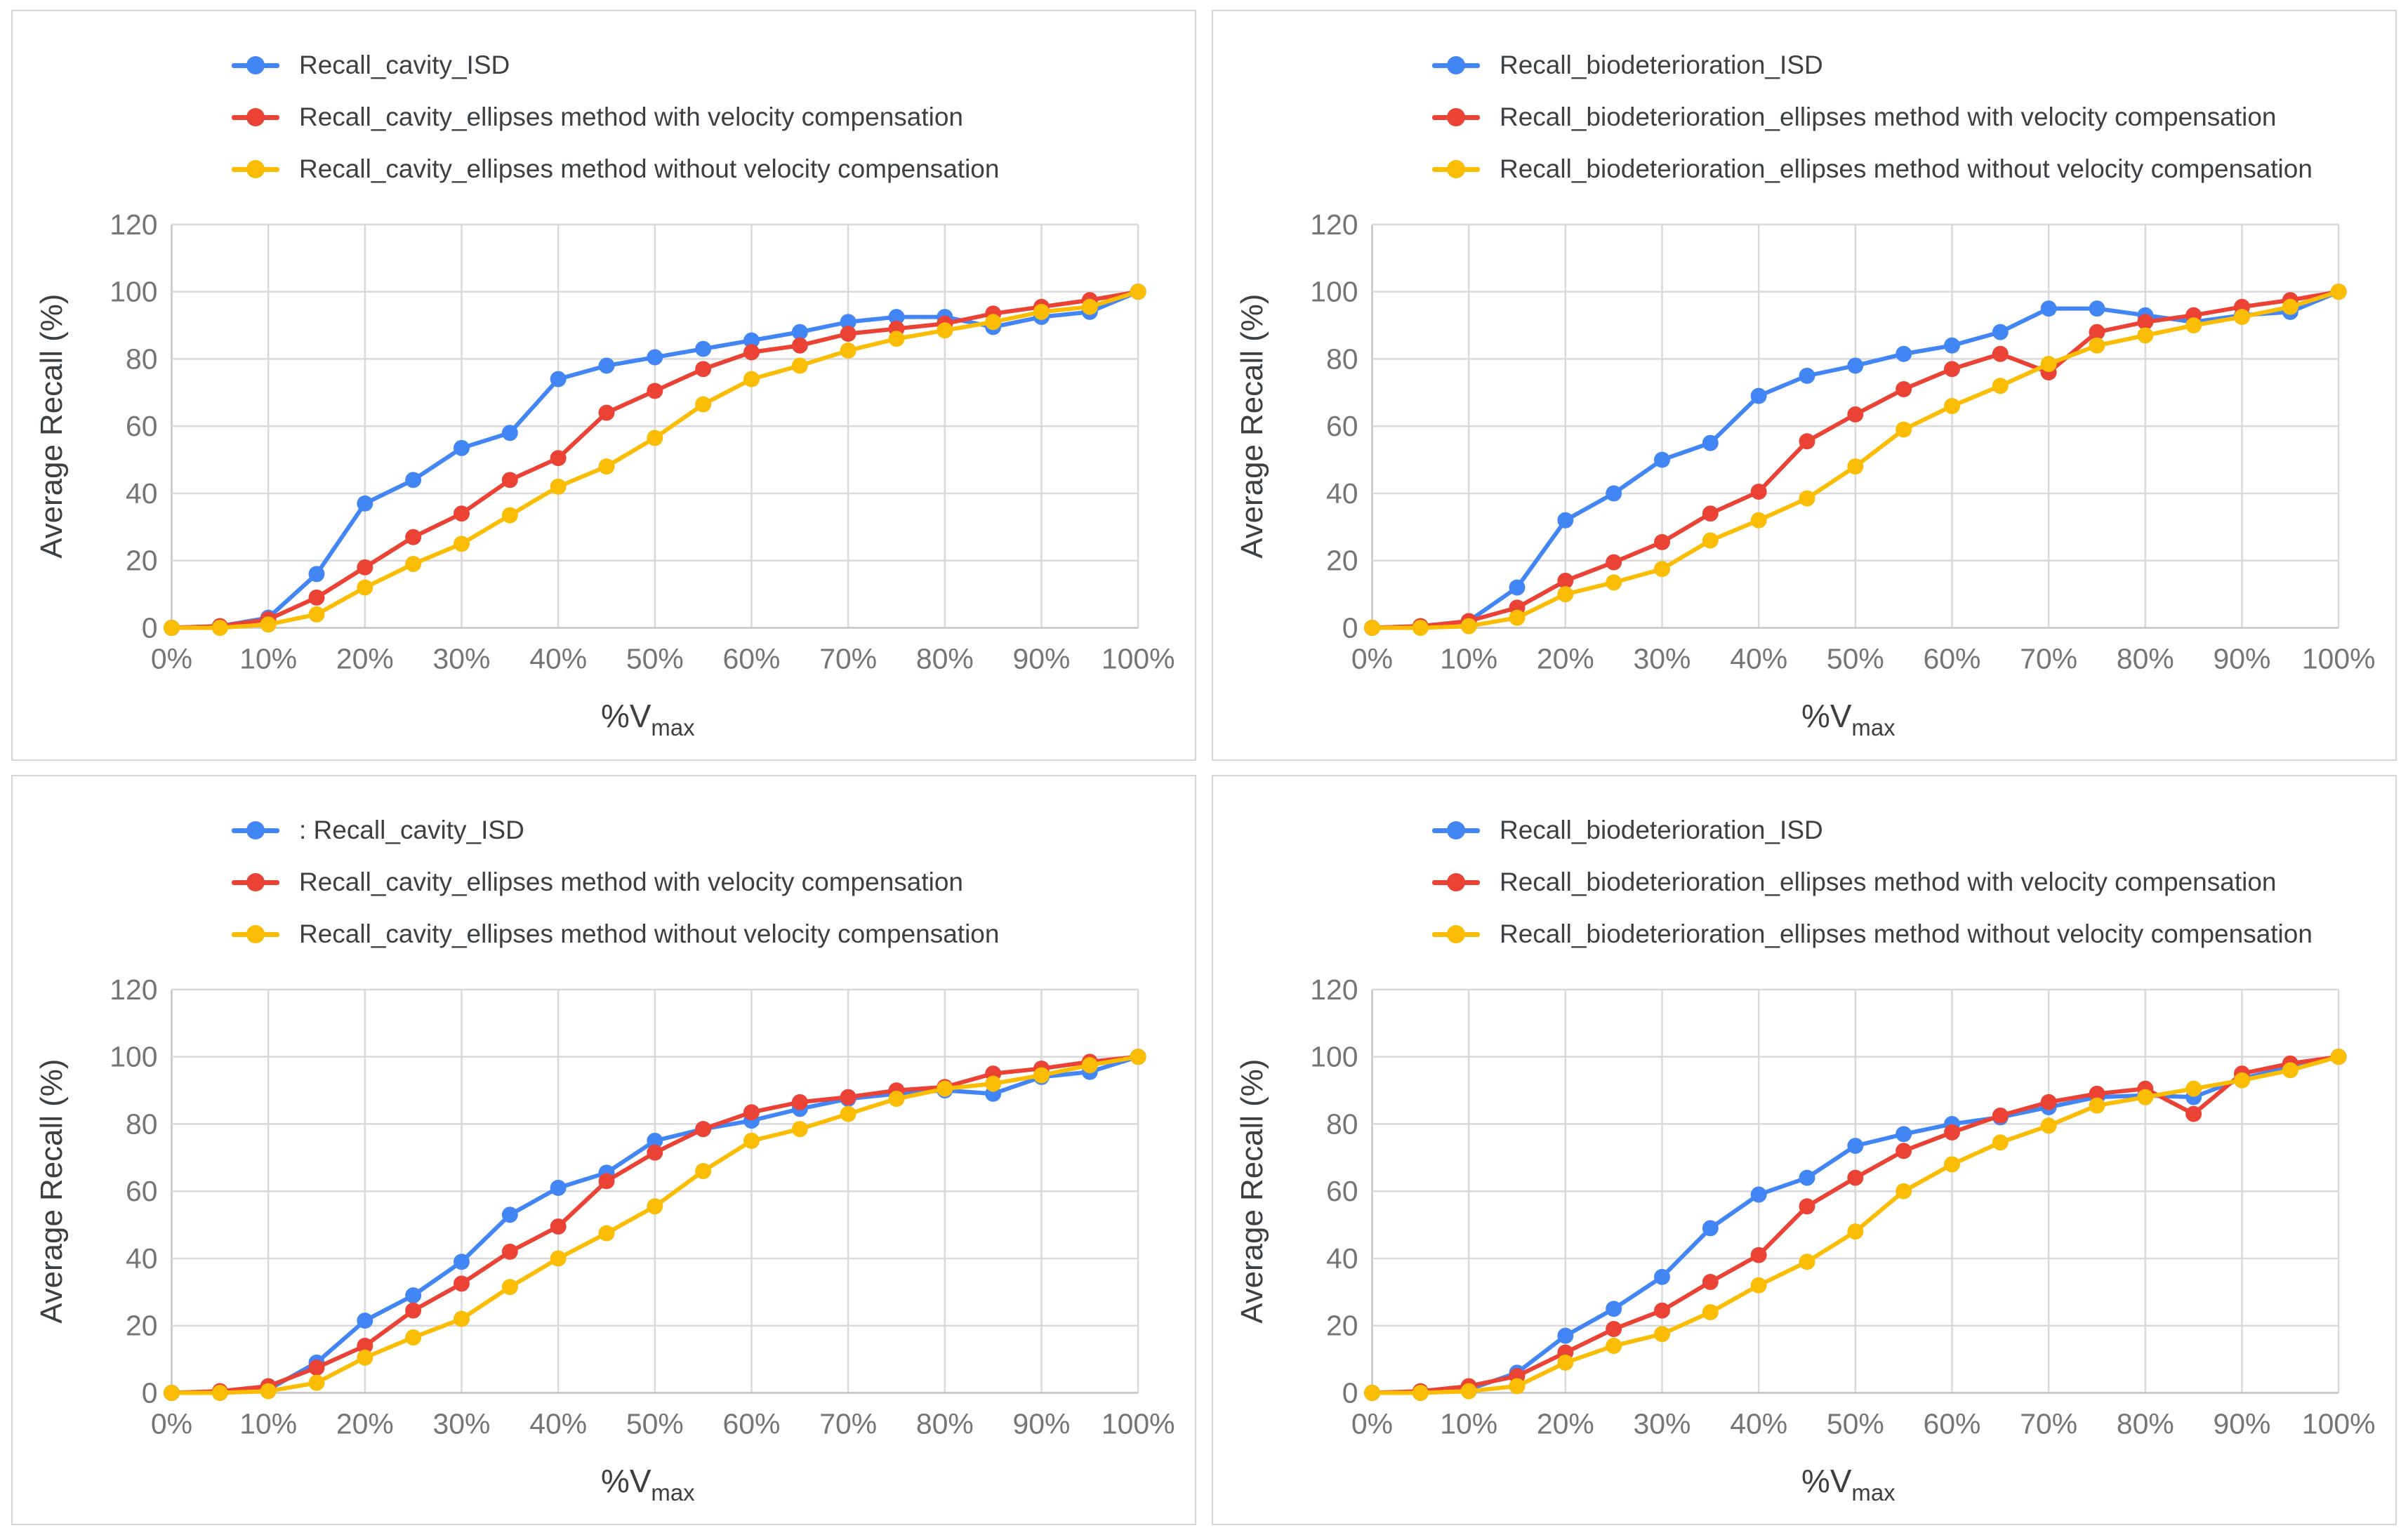 The width and height of the screenshot is (2408, 1535). Describe the element at coordinates (848, 659) in the screenshot. I see `x-tick-label: 70%` at that location.